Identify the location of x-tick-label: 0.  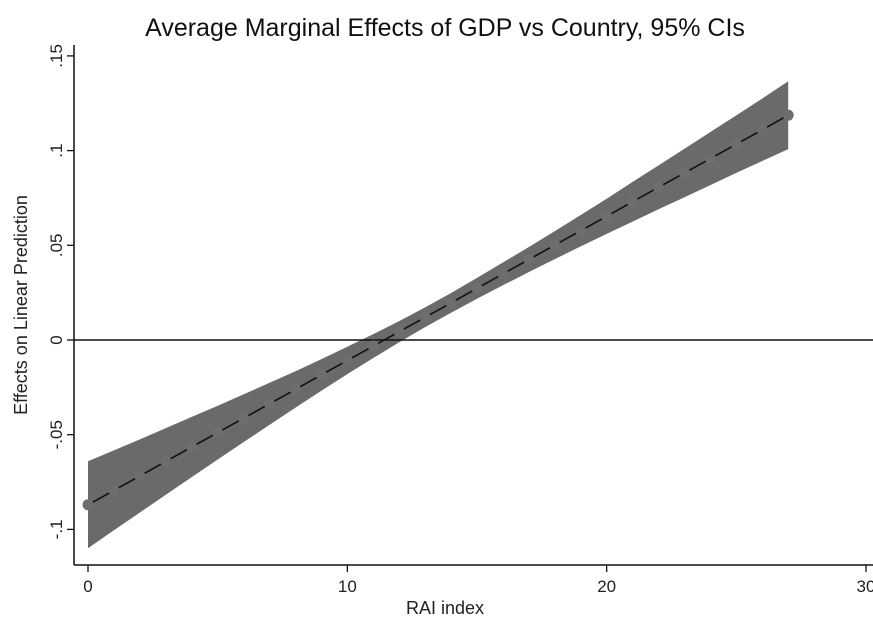
(87, 586).